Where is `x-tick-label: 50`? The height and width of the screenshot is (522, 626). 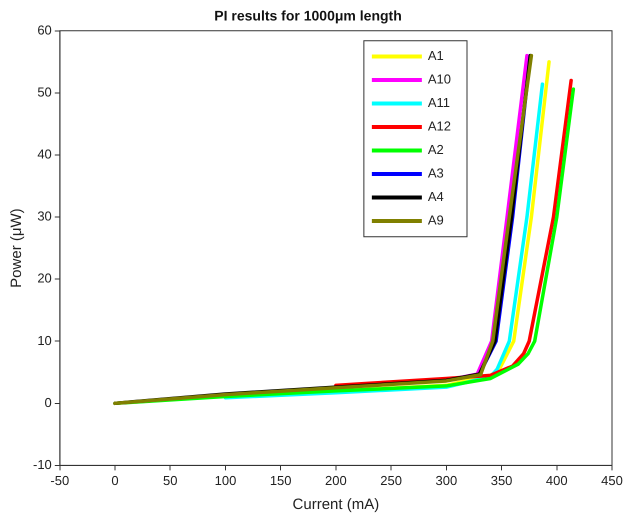
x-tick-label: 50 is located at coordinates (170, 480).